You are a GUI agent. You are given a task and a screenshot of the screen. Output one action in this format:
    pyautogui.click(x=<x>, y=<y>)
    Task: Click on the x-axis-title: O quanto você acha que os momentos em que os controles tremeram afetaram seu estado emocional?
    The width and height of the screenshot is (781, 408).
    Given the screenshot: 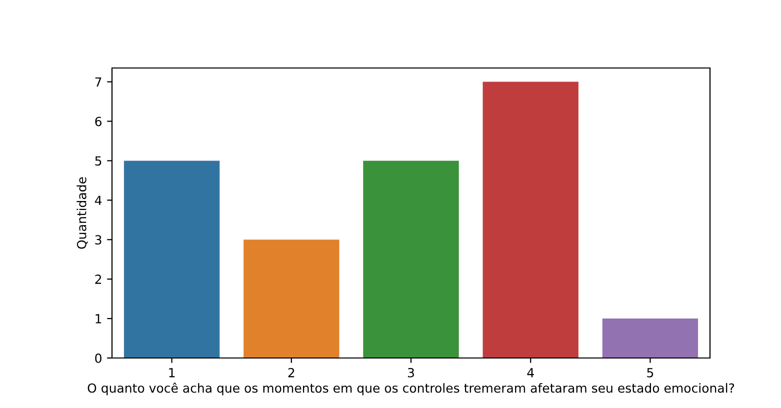 What is the action you would take?
    pyautogui.click(x=411, y=389)
    